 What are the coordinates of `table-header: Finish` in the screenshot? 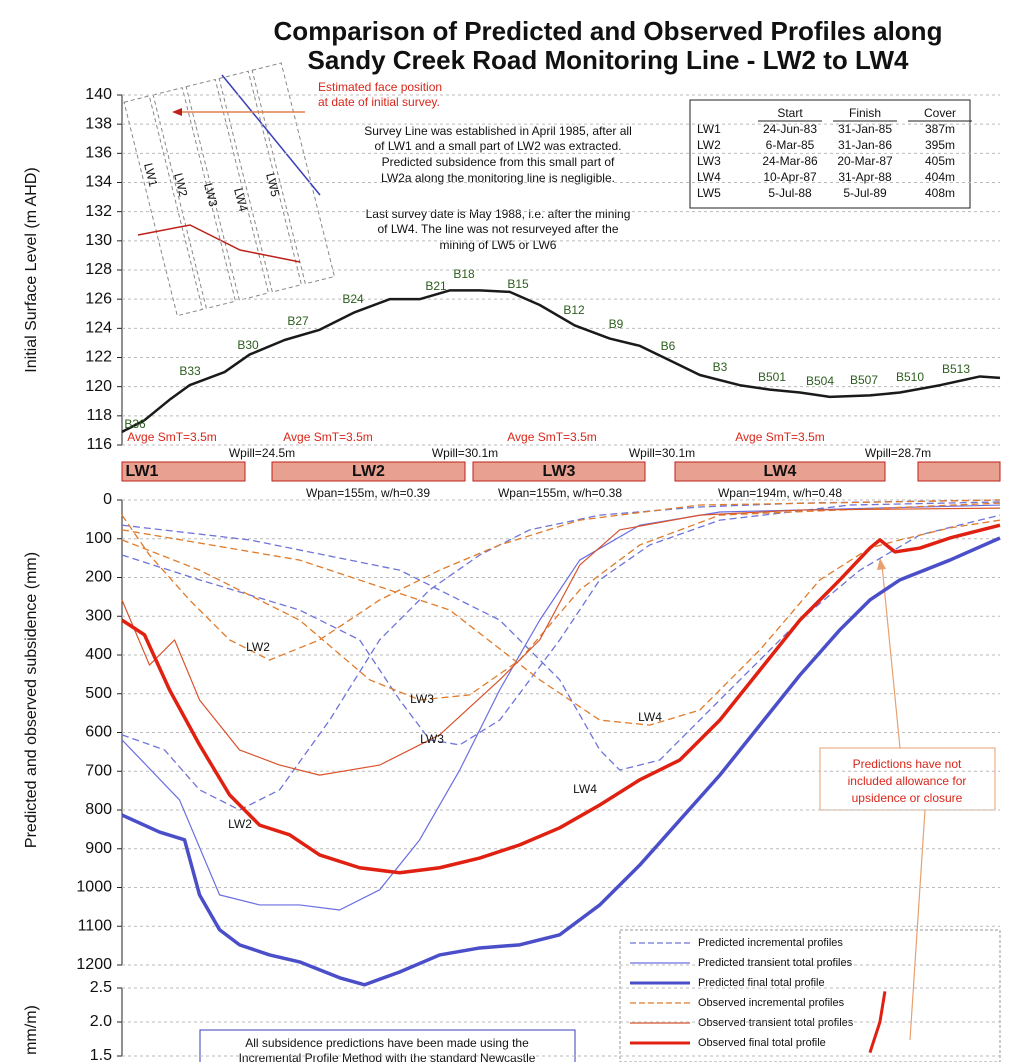 It's located at (865, 113).